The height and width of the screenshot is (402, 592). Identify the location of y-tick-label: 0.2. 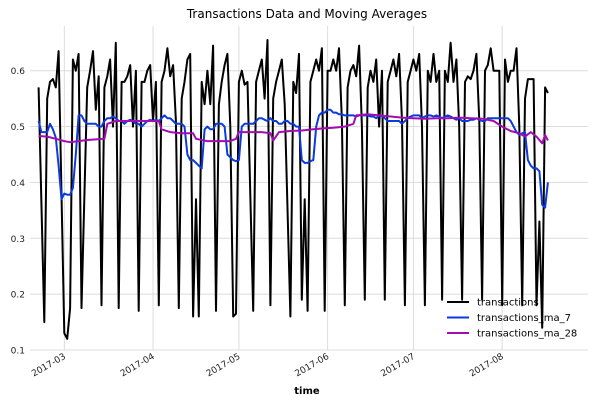
(18, 296).